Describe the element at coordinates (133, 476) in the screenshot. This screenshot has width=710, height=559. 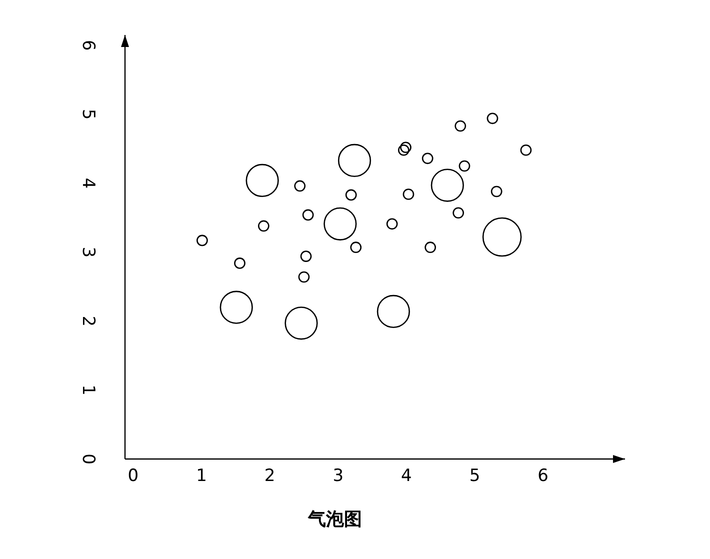
I see `x-tick-label: 0` at that location.